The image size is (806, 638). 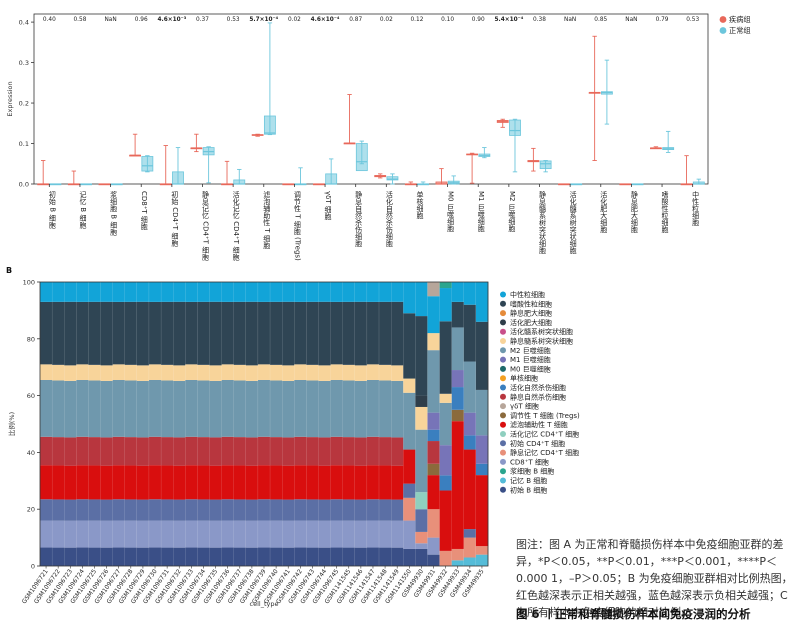 I want to click on x-tick-label: M0 巨噬细胞, so click(x=451, y=212).